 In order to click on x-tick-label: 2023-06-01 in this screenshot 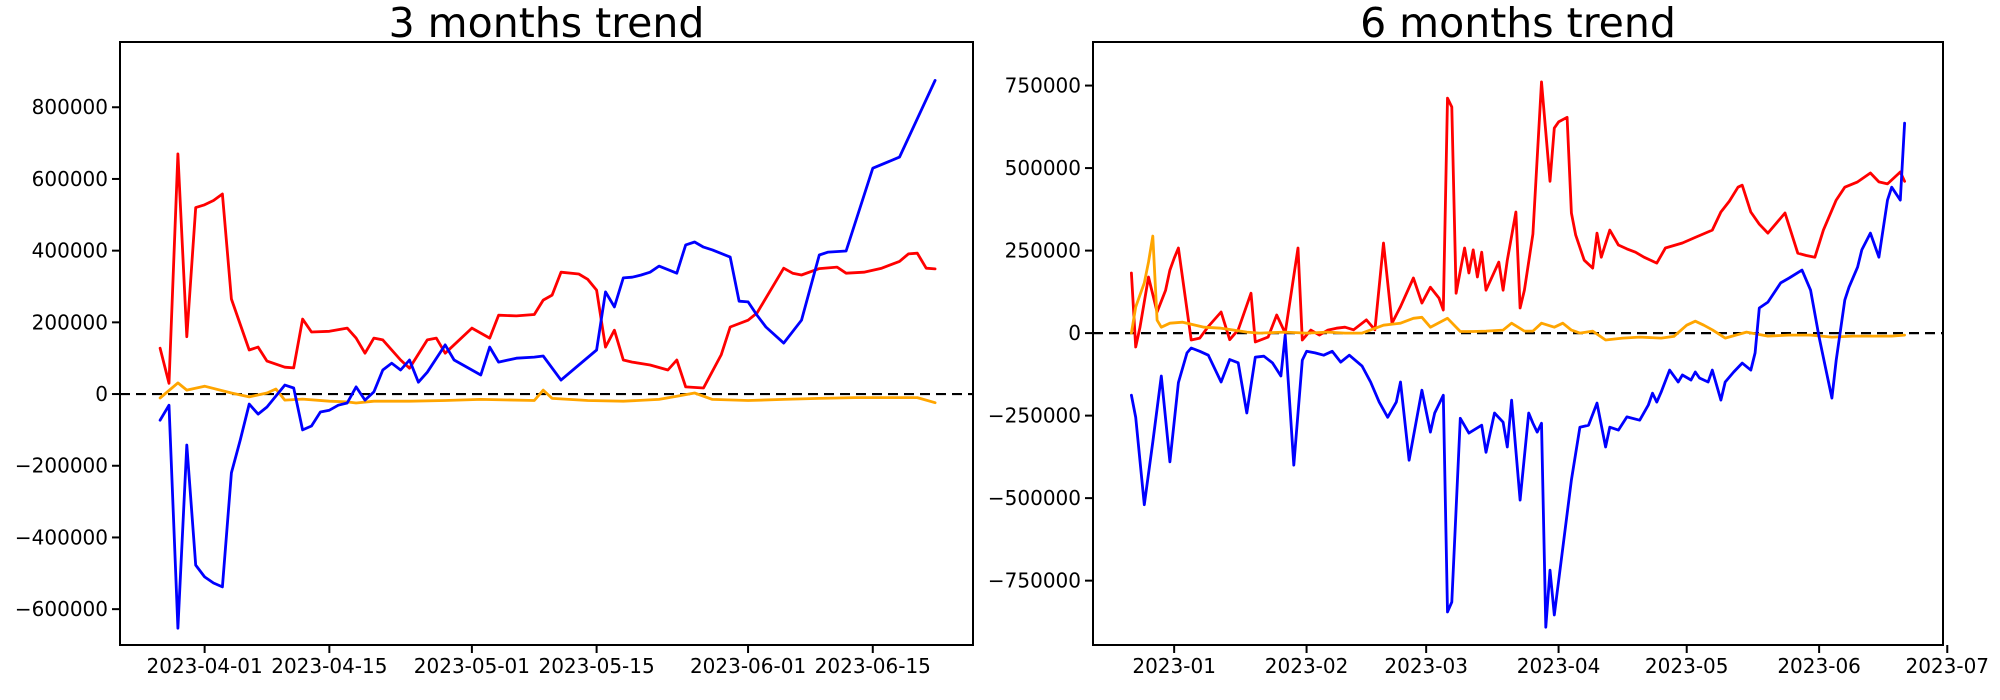, I will do `click(748, 666)`.